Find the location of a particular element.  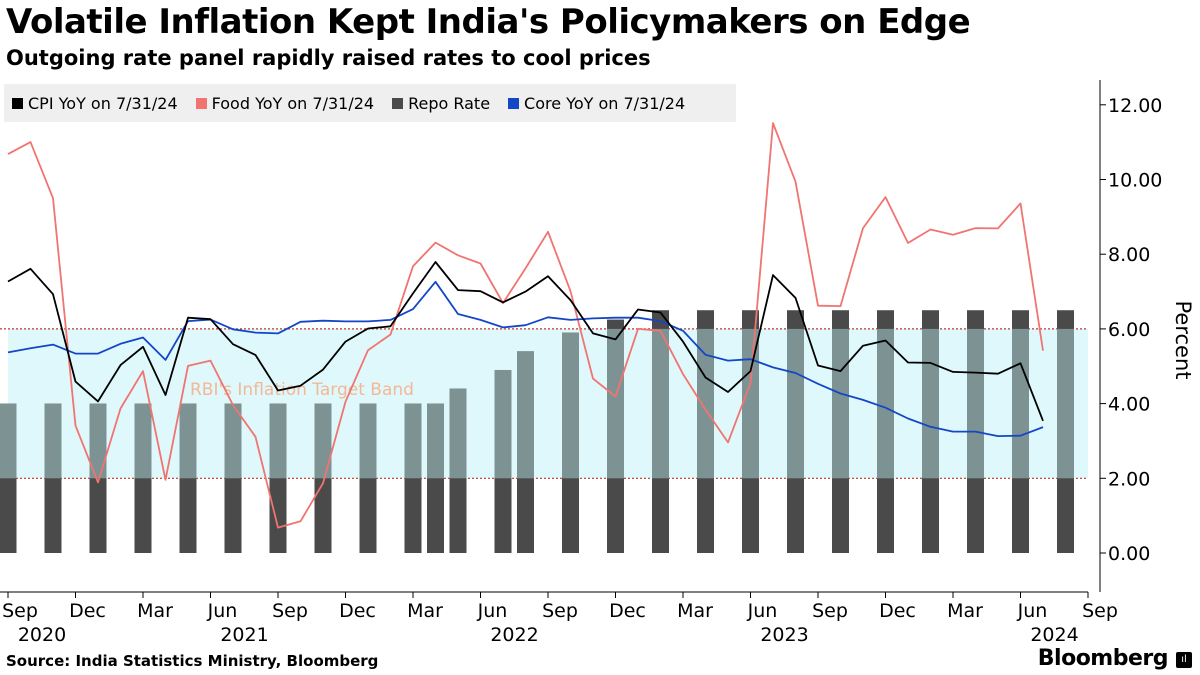

legend-item-food: Food YoY on 7/31/24 is located at coordinates (285, 103).